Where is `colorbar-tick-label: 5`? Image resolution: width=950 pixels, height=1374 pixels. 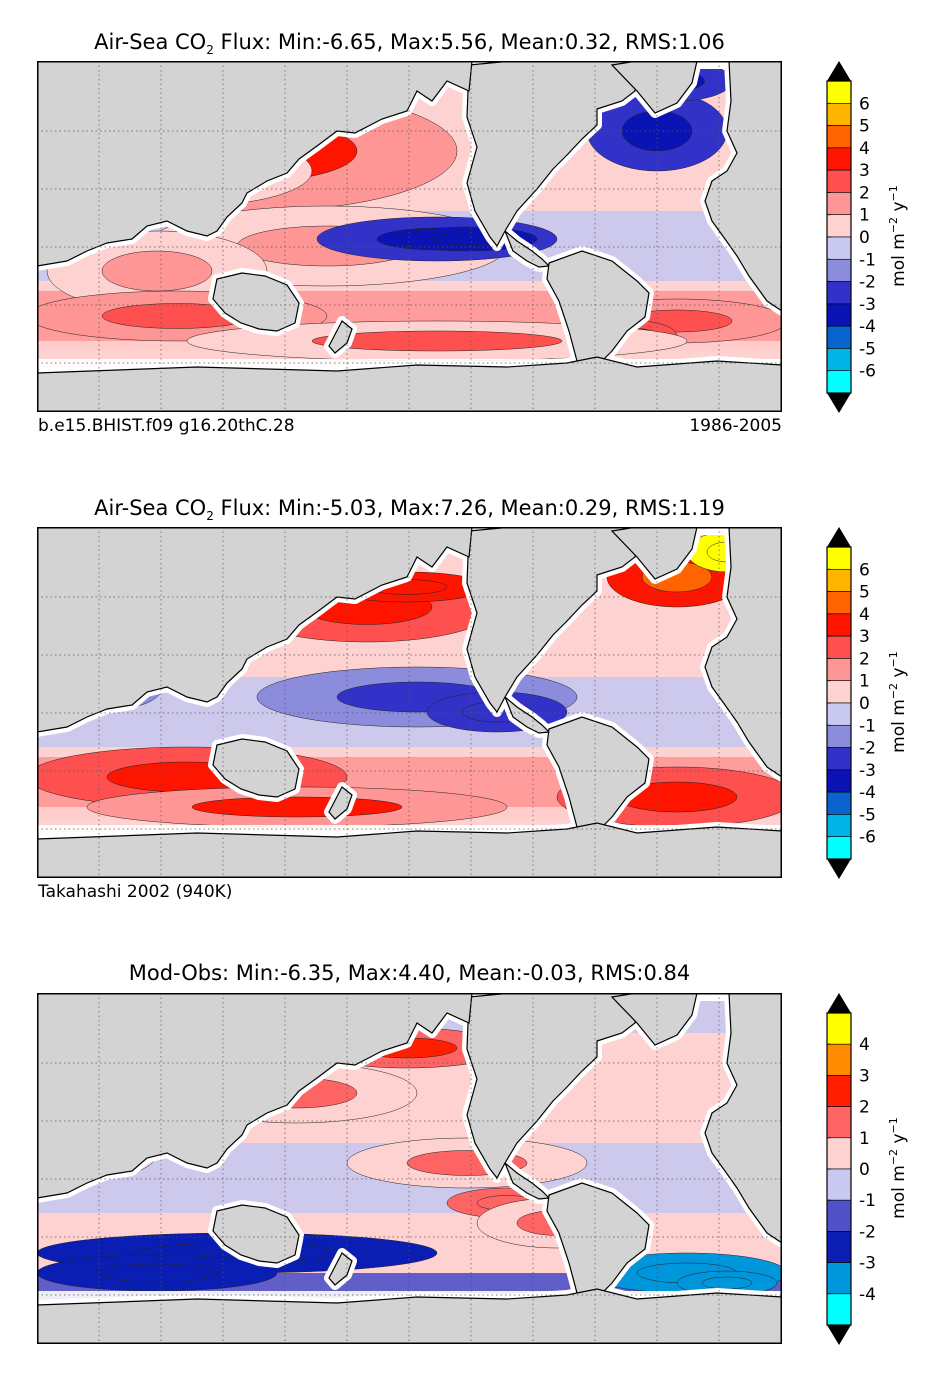 colorbar-tick-label: 5 is located at coordinates (864, 593).